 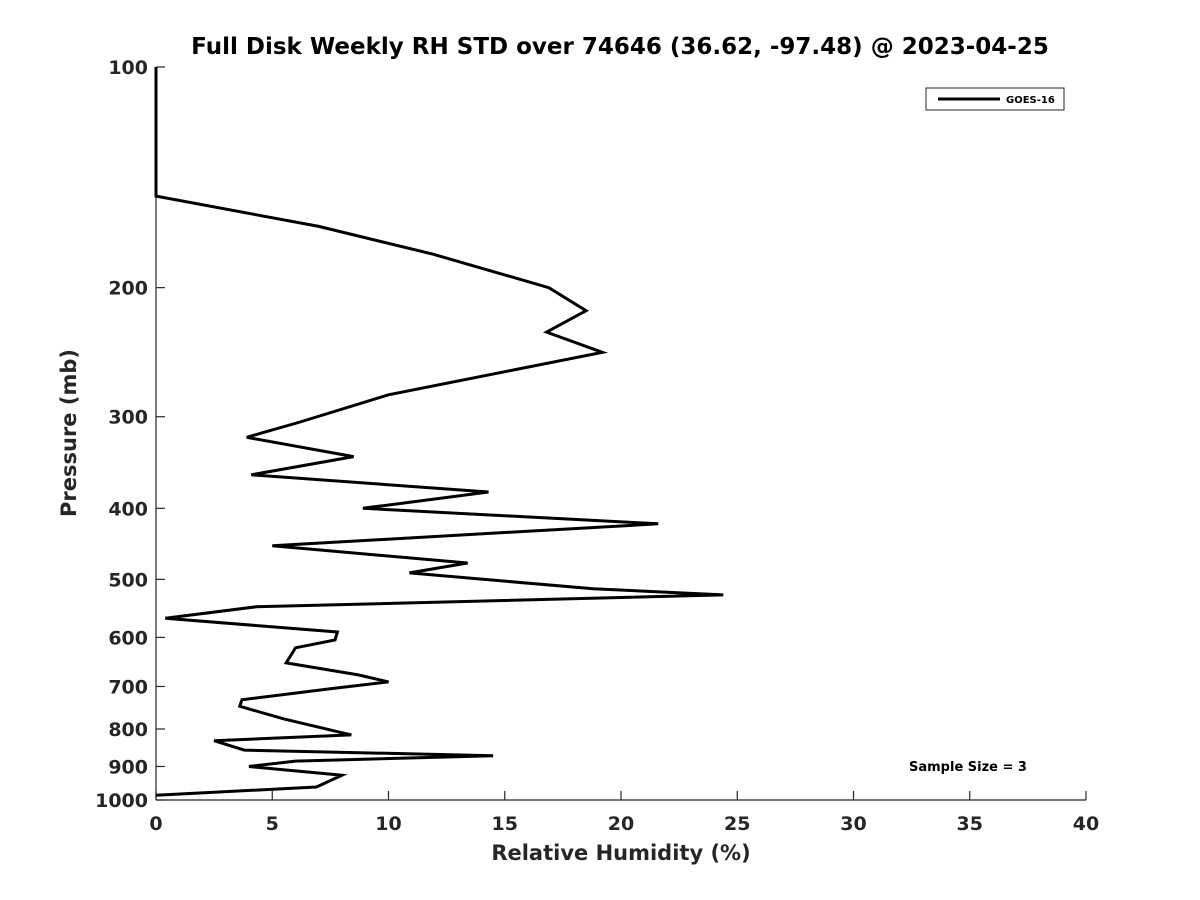 I want to click on y-tick-label: 300, so click(x=128, y=418).